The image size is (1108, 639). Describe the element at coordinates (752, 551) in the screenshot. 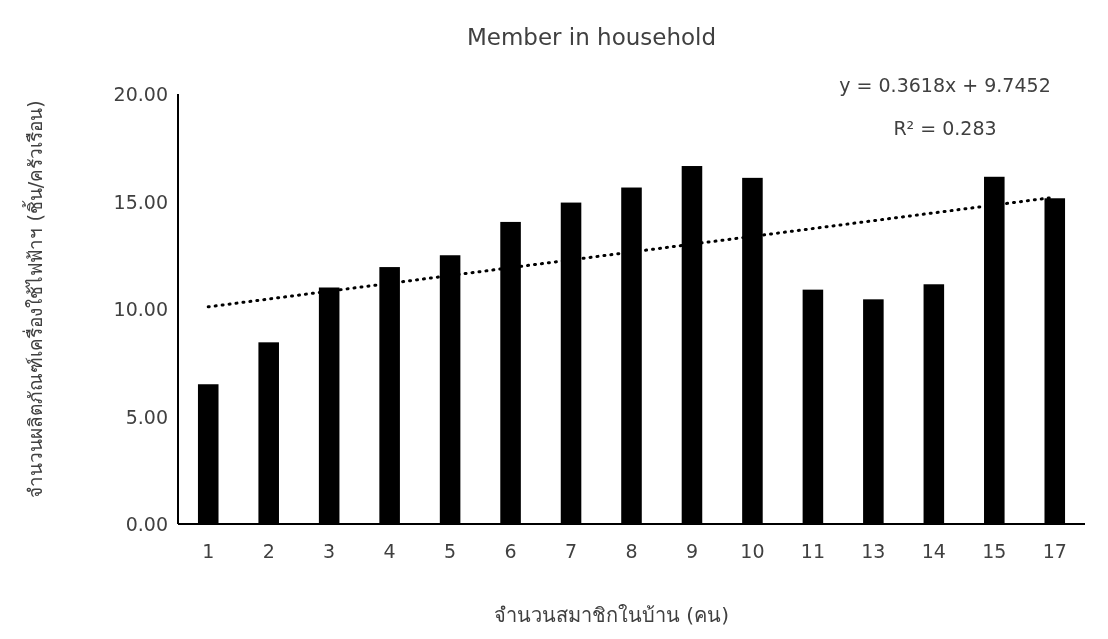

I see `x-tick-label: 10` at that location.